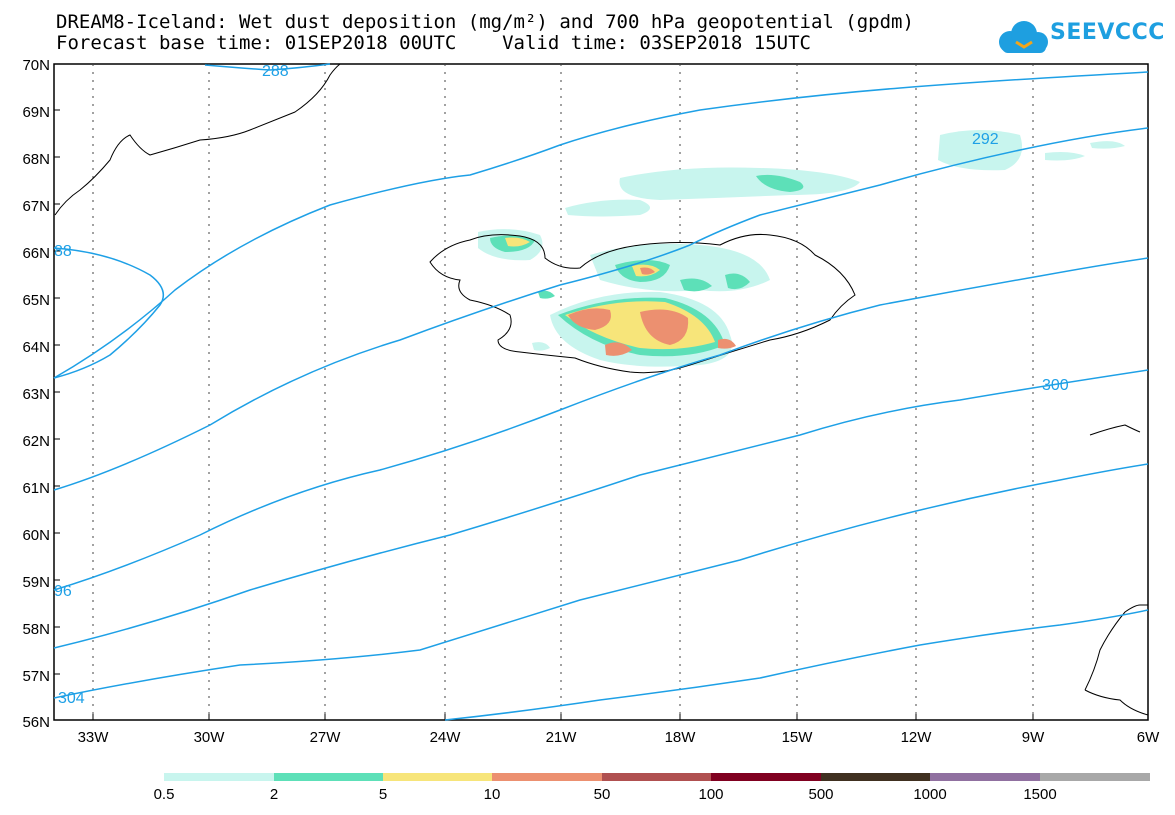 The height and width of the screenshot is (815, 1175). I want to click on deposition-area-ne-iceland, so click(737, 281).